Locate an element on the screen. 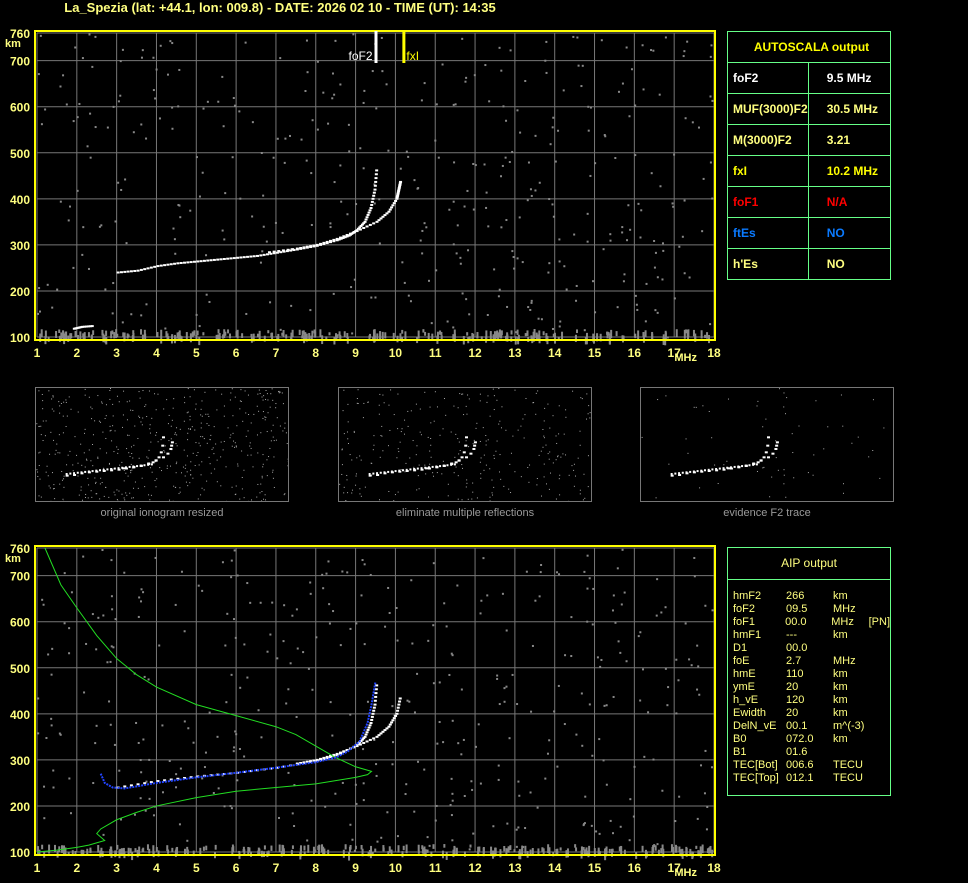 The width and height of the screenshot is (968, 883). autoscala-row: M(3000)F2 3.21 is located at coordinates (809, 140).